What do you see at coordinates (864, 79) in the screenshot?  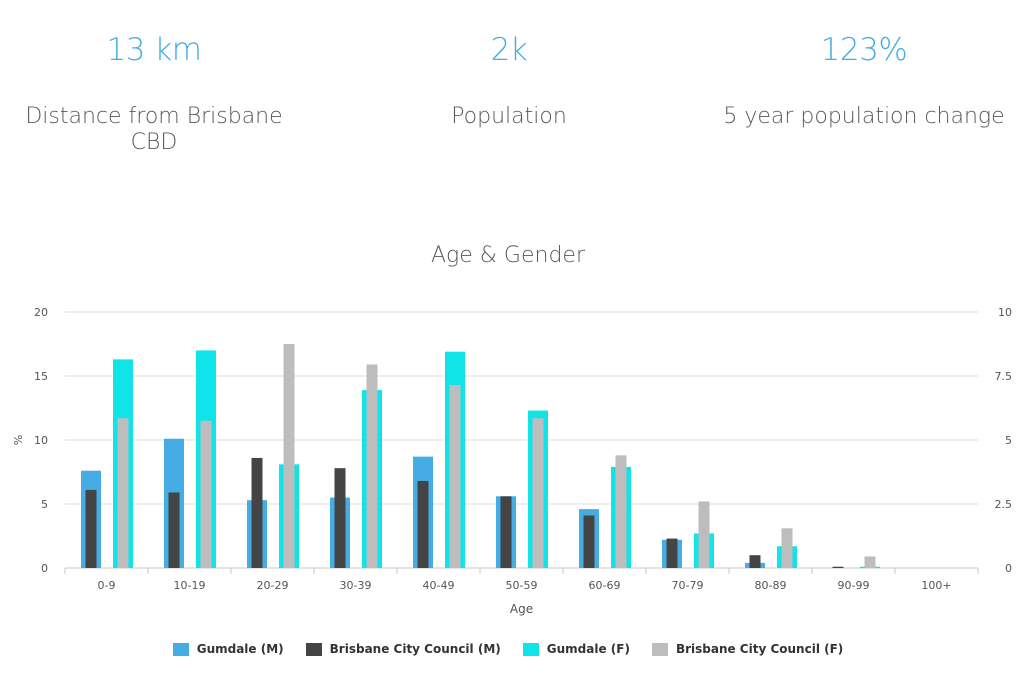 I see `stat-population-change: 123% 5 year population change` at bounding box center [864, 79].